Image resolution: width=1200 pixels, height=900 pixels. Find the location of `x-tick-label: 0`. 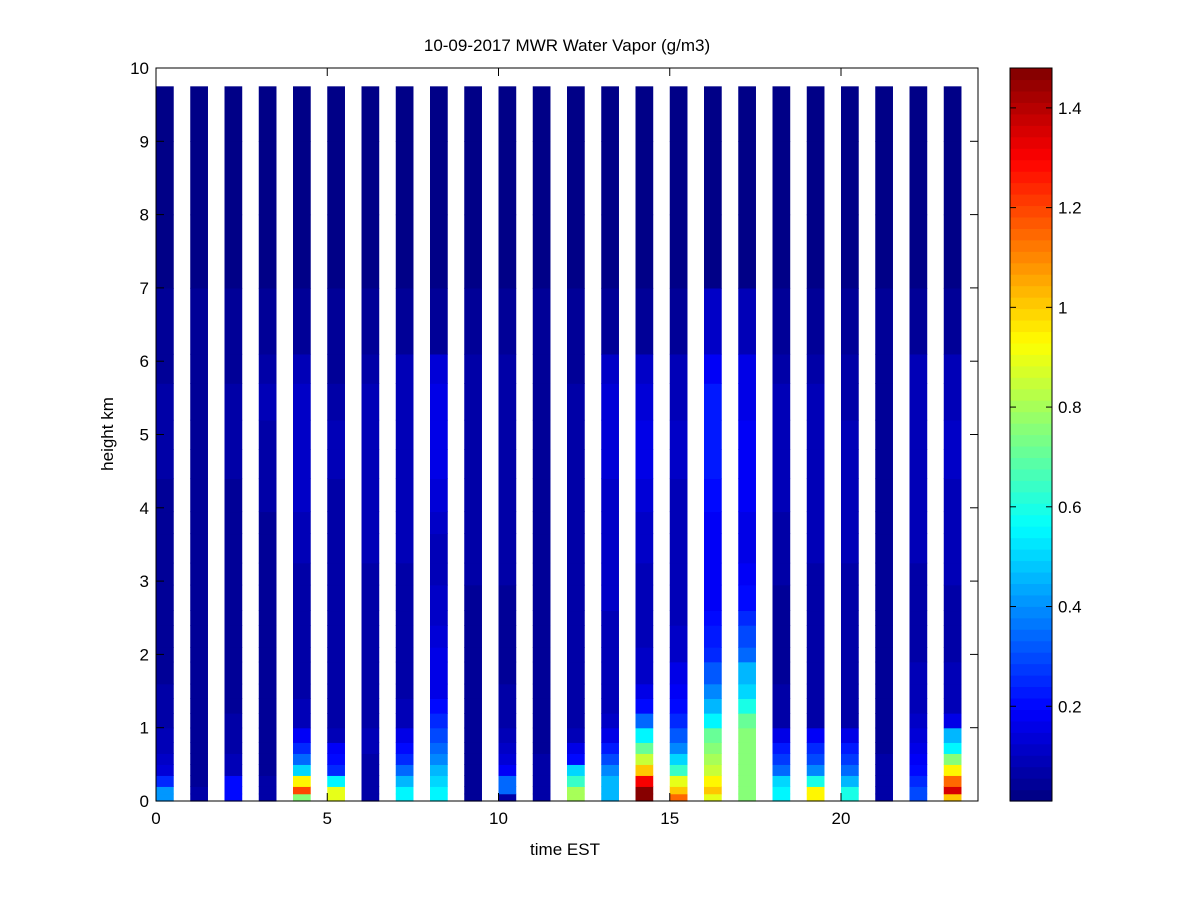

x-tick-label: 0 is located at coordinates (155, 818).